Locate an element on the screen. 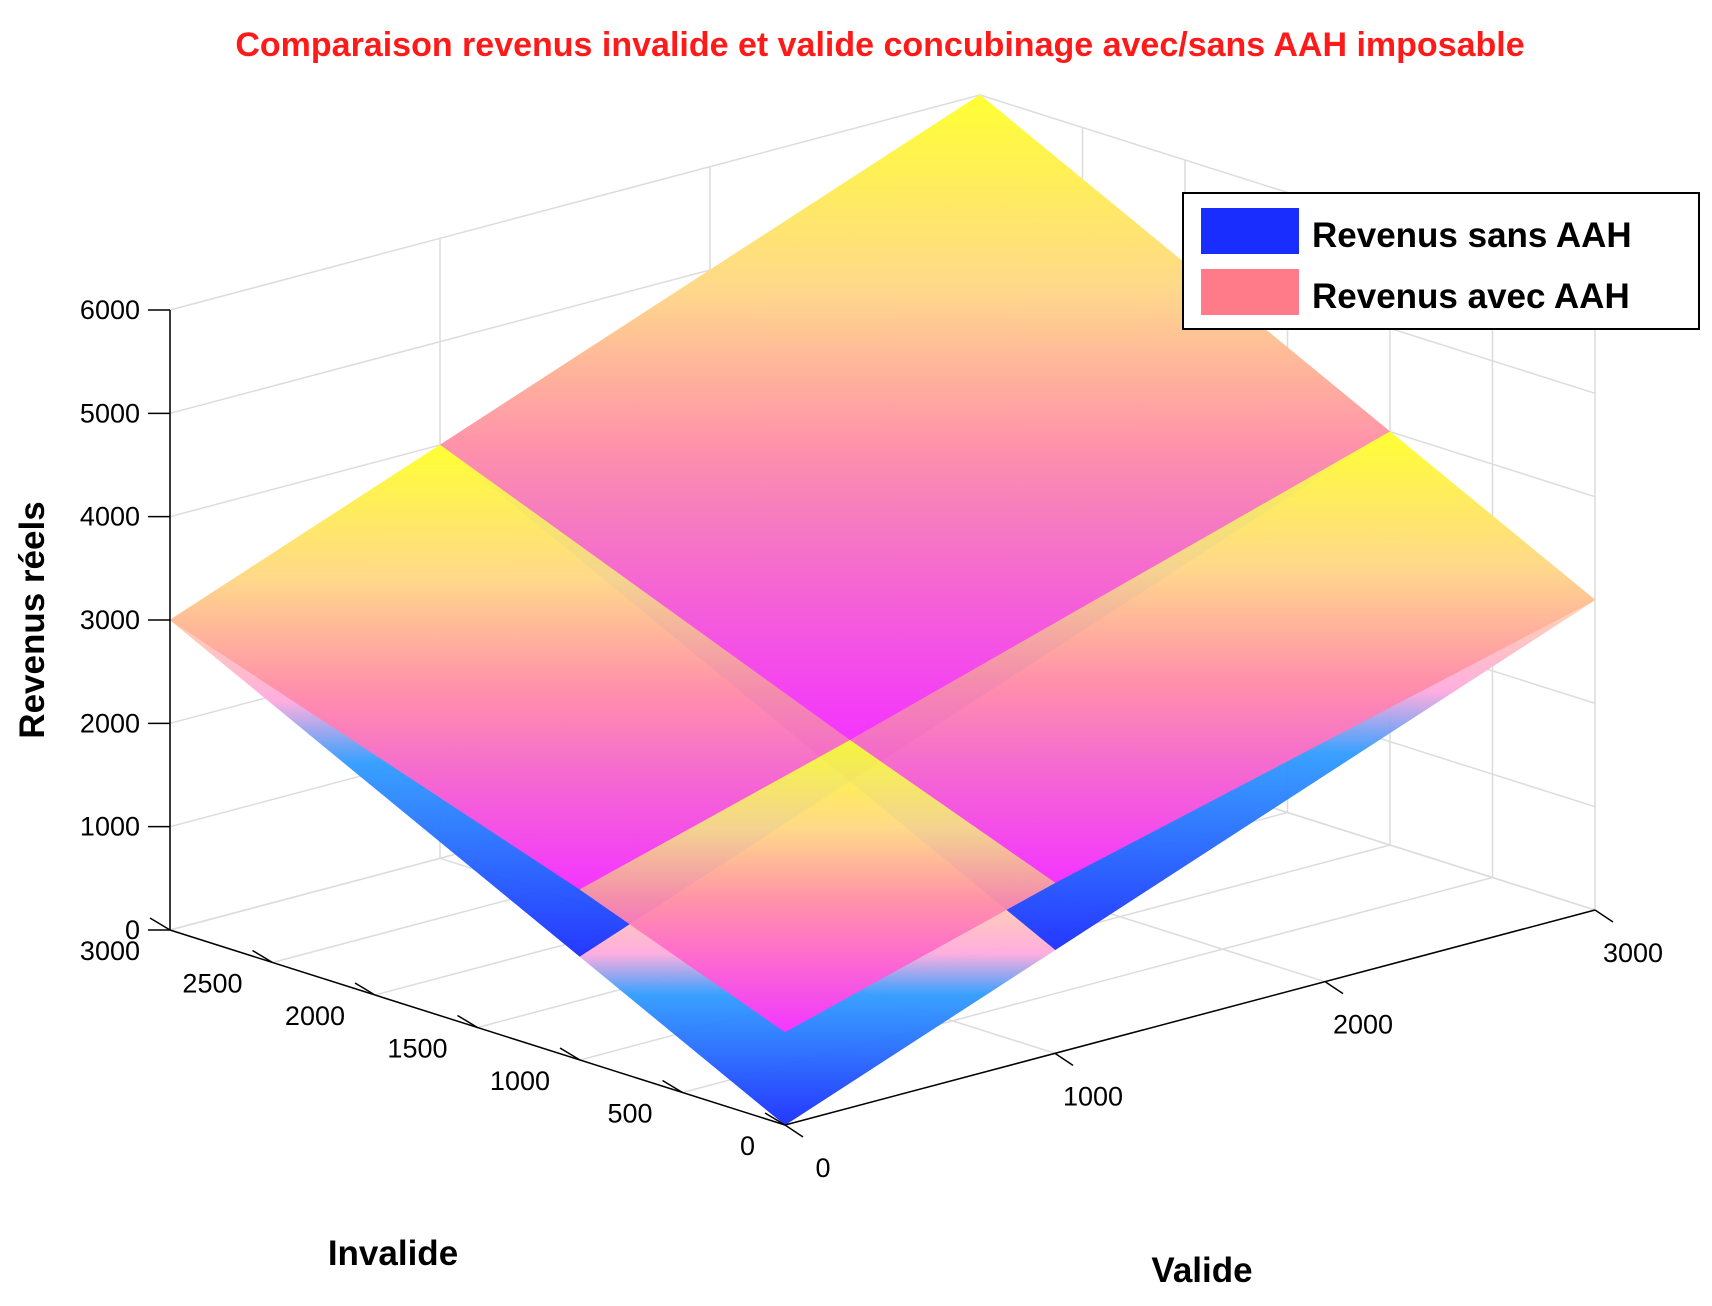  y-axis-label: Invalide is located at coordinates (393, 1253).